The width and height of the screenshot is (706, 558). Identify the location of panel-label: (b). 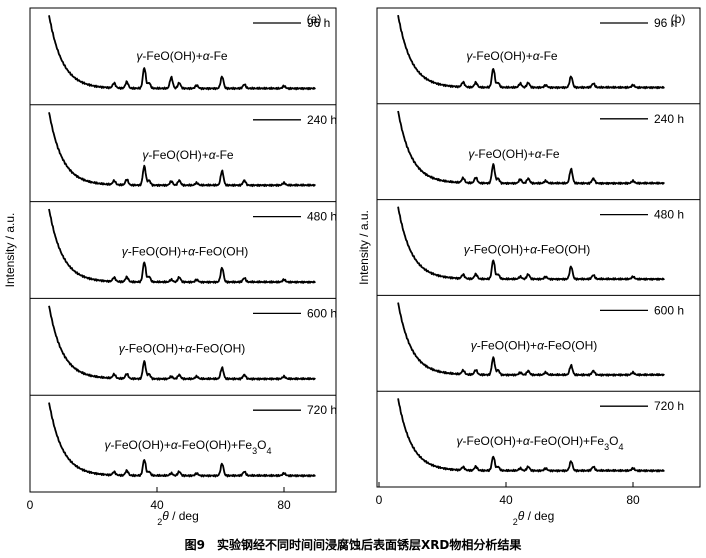
(678, 19).